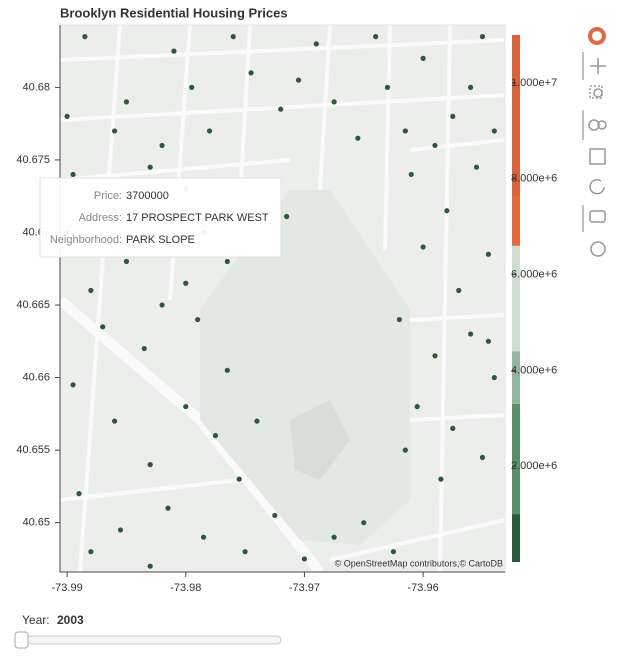 Image resolution: width=629 pixels, height=670 pixels. Describe the element at coordinates (598, 66) in the screenshot. I see `pan-tool` at that location.